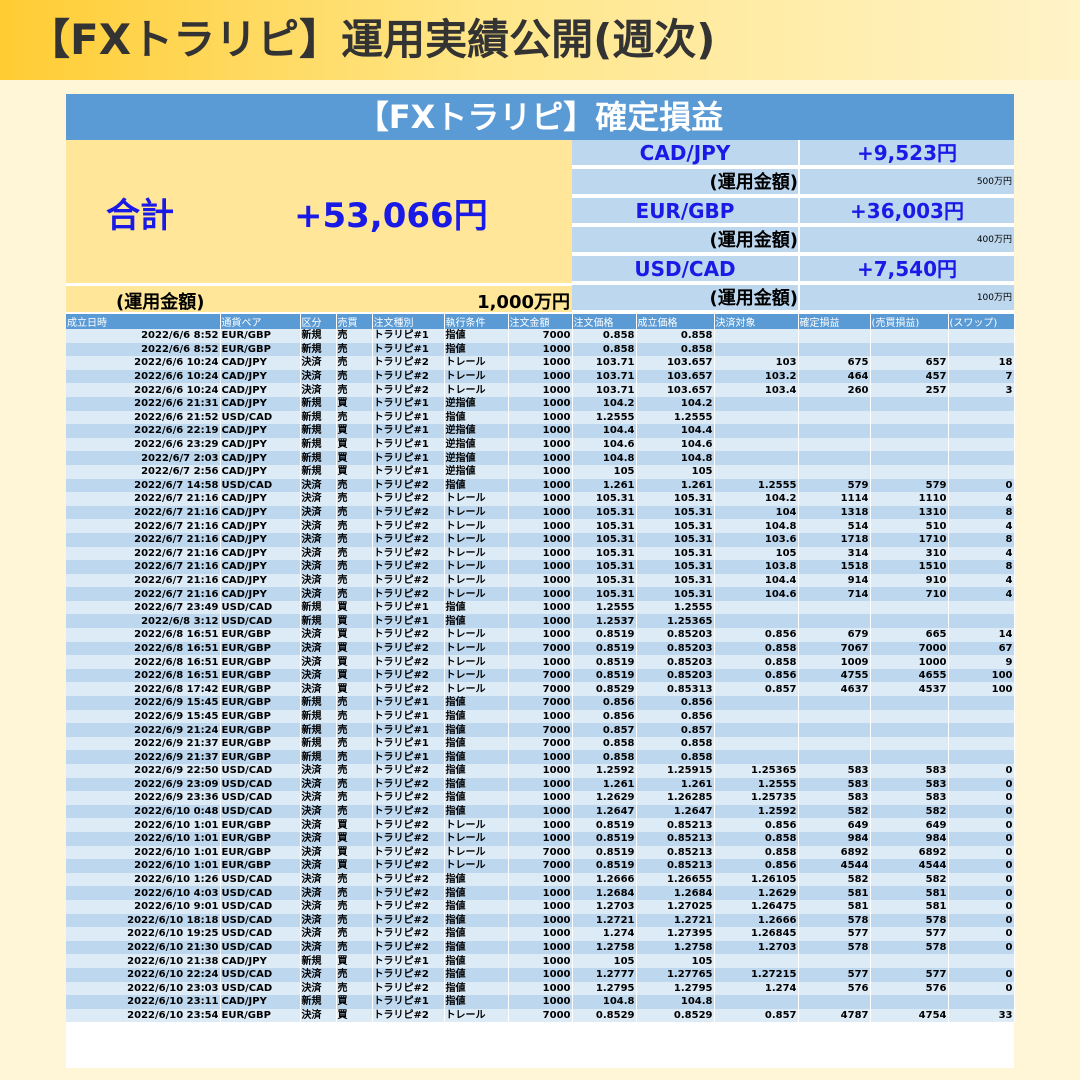 The image size is (1080, 1080). What do you see at coordinates (756, 363) in the screenshot?
I see `table-cell: 103` at bounding box center [756, 363].